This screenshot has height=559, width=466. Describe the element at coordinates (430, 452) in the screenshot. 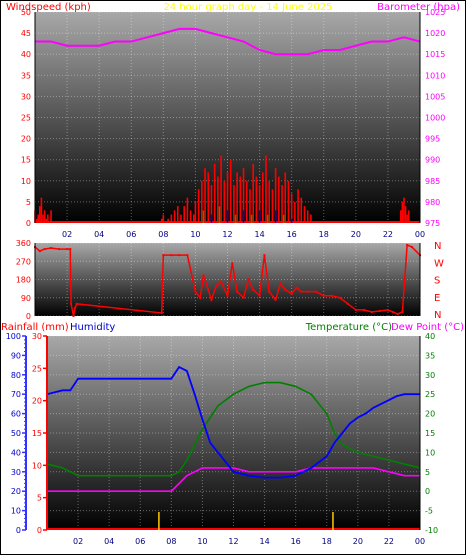

I see `temperature-tick-label: 10` at that location.